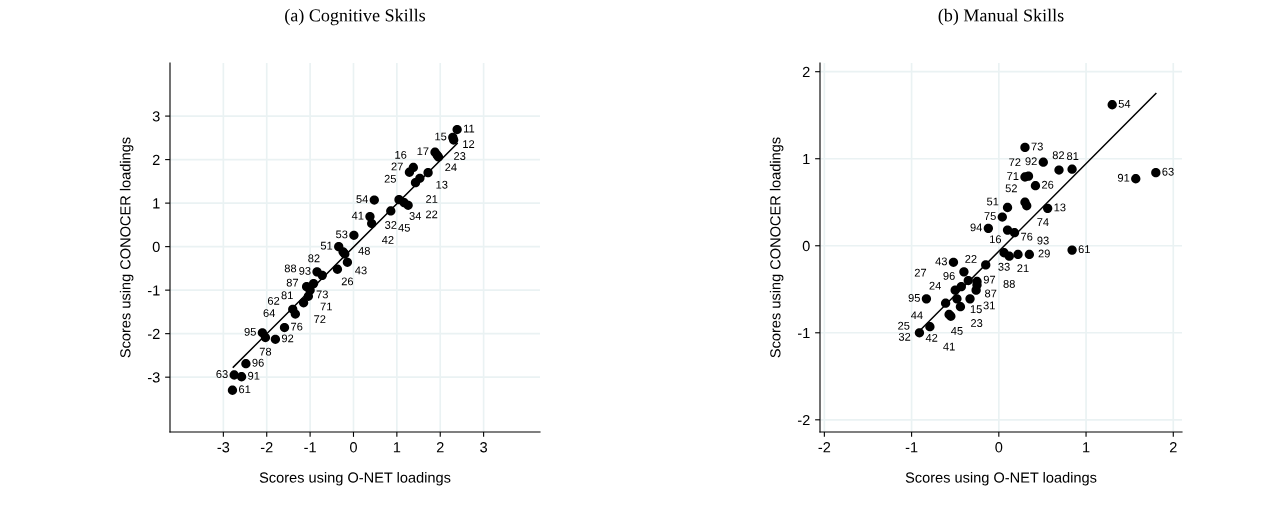 The image size is (1282, 506). What do you see at coordinates (806, 159) in the screenshot?
I see `y-tick-label: 1` at bounding box center [806, 159].